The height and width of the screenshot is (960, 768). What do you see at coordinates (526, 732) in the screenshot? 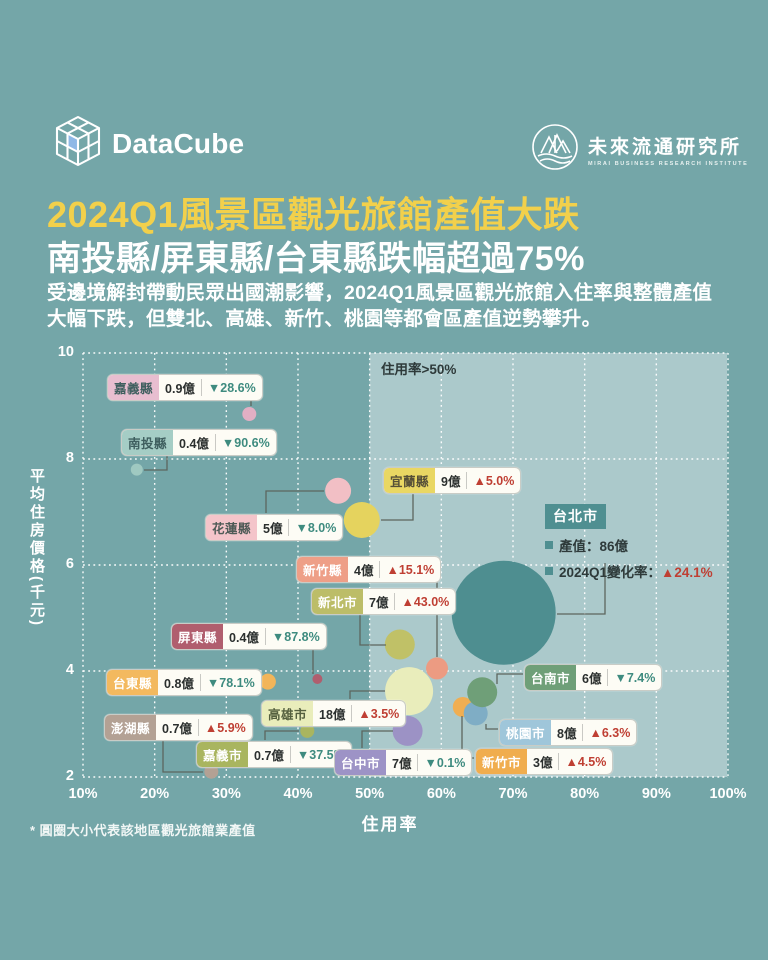
I see `region-name: 桃園市` at bounding box center [526, 732].